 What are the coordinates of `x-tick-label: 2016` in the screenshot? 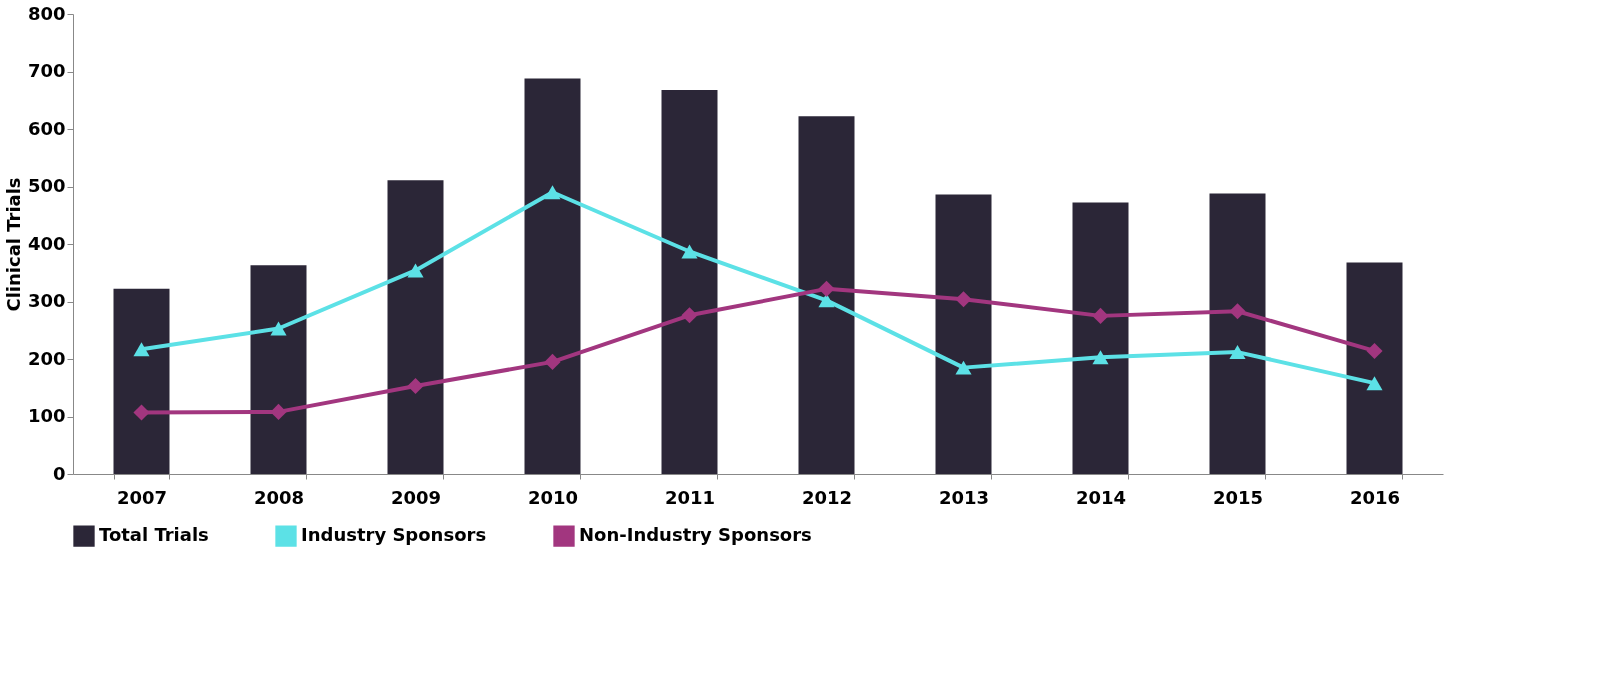 It's located at (1375, 497).